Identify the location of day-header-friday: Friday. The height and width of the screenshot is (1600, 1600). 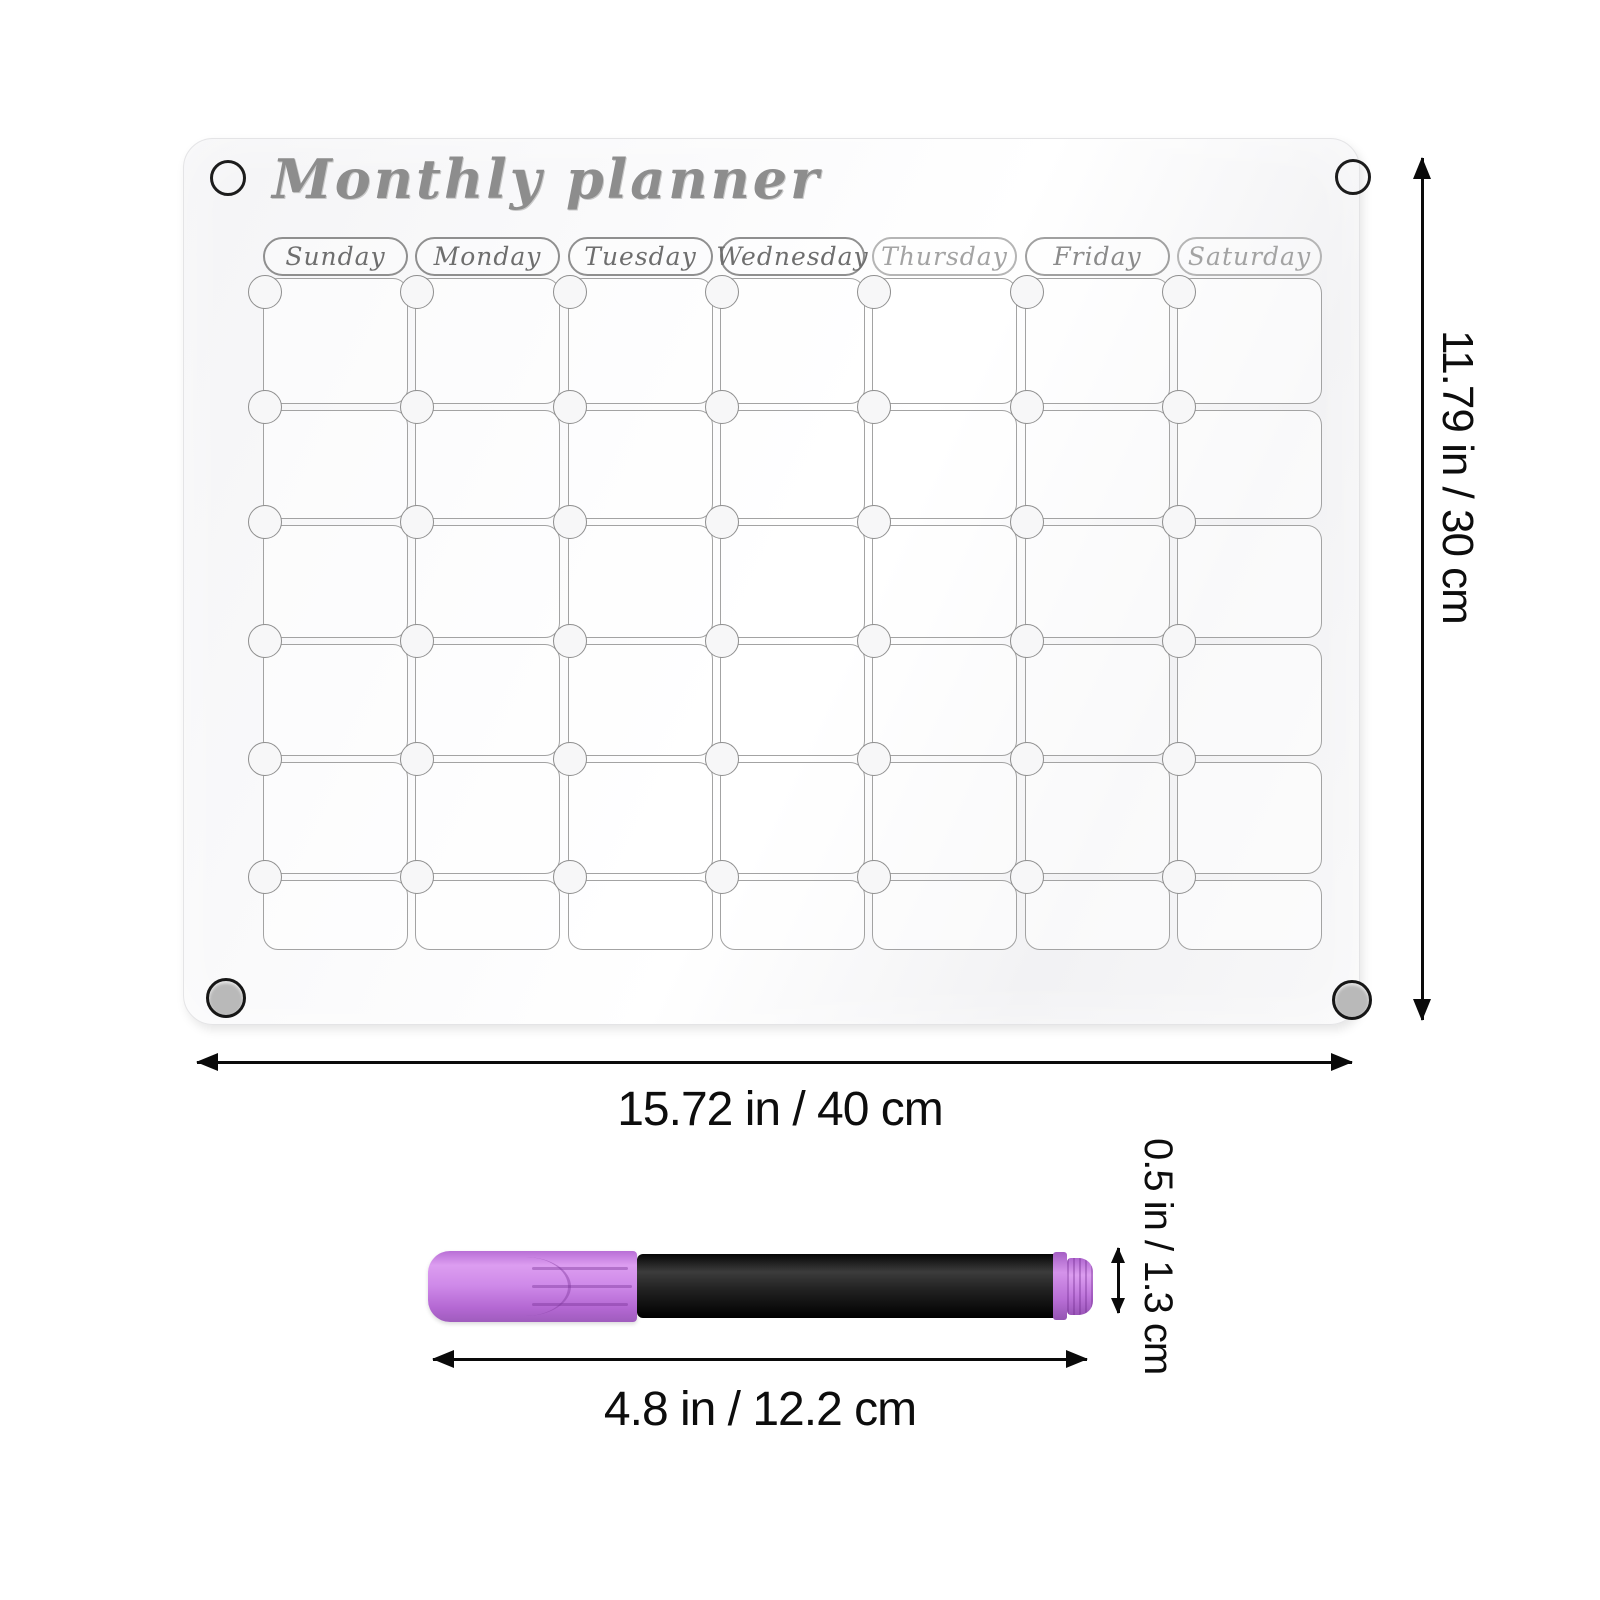
(1097, 256).